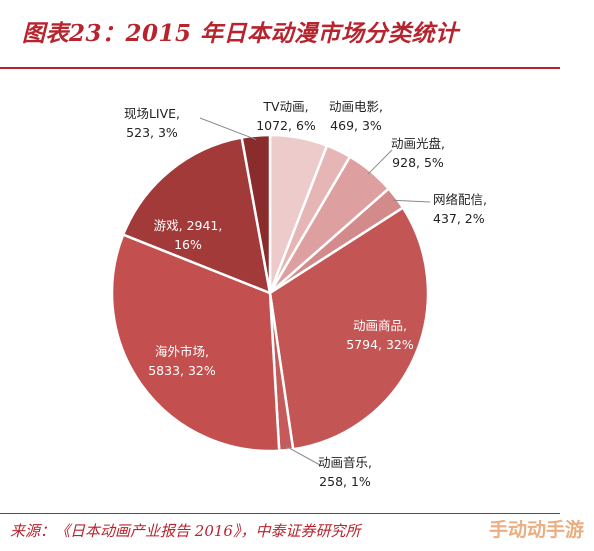 Image resolution: width=594 pixels, height=551 pixels. What do you see at coordinates (182, 370) in the screenshot?
I see `slice-label-value: 5833, 32%` at bounding box center [182, 370].